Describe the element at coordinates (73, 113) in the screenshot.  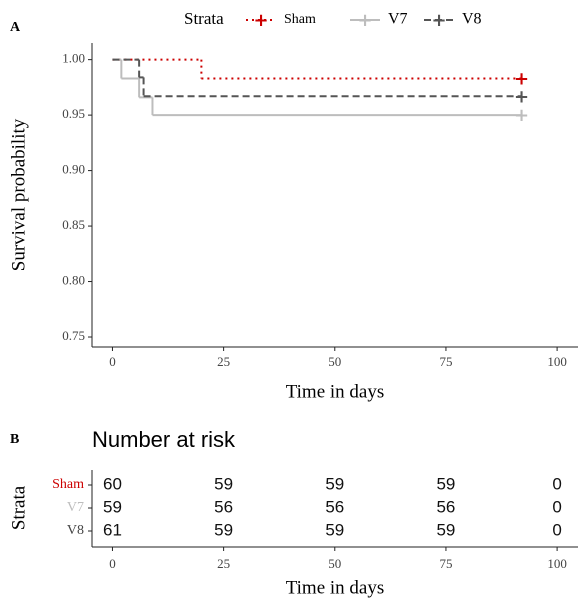
I see `y-tick-label: 0.95` at that location.